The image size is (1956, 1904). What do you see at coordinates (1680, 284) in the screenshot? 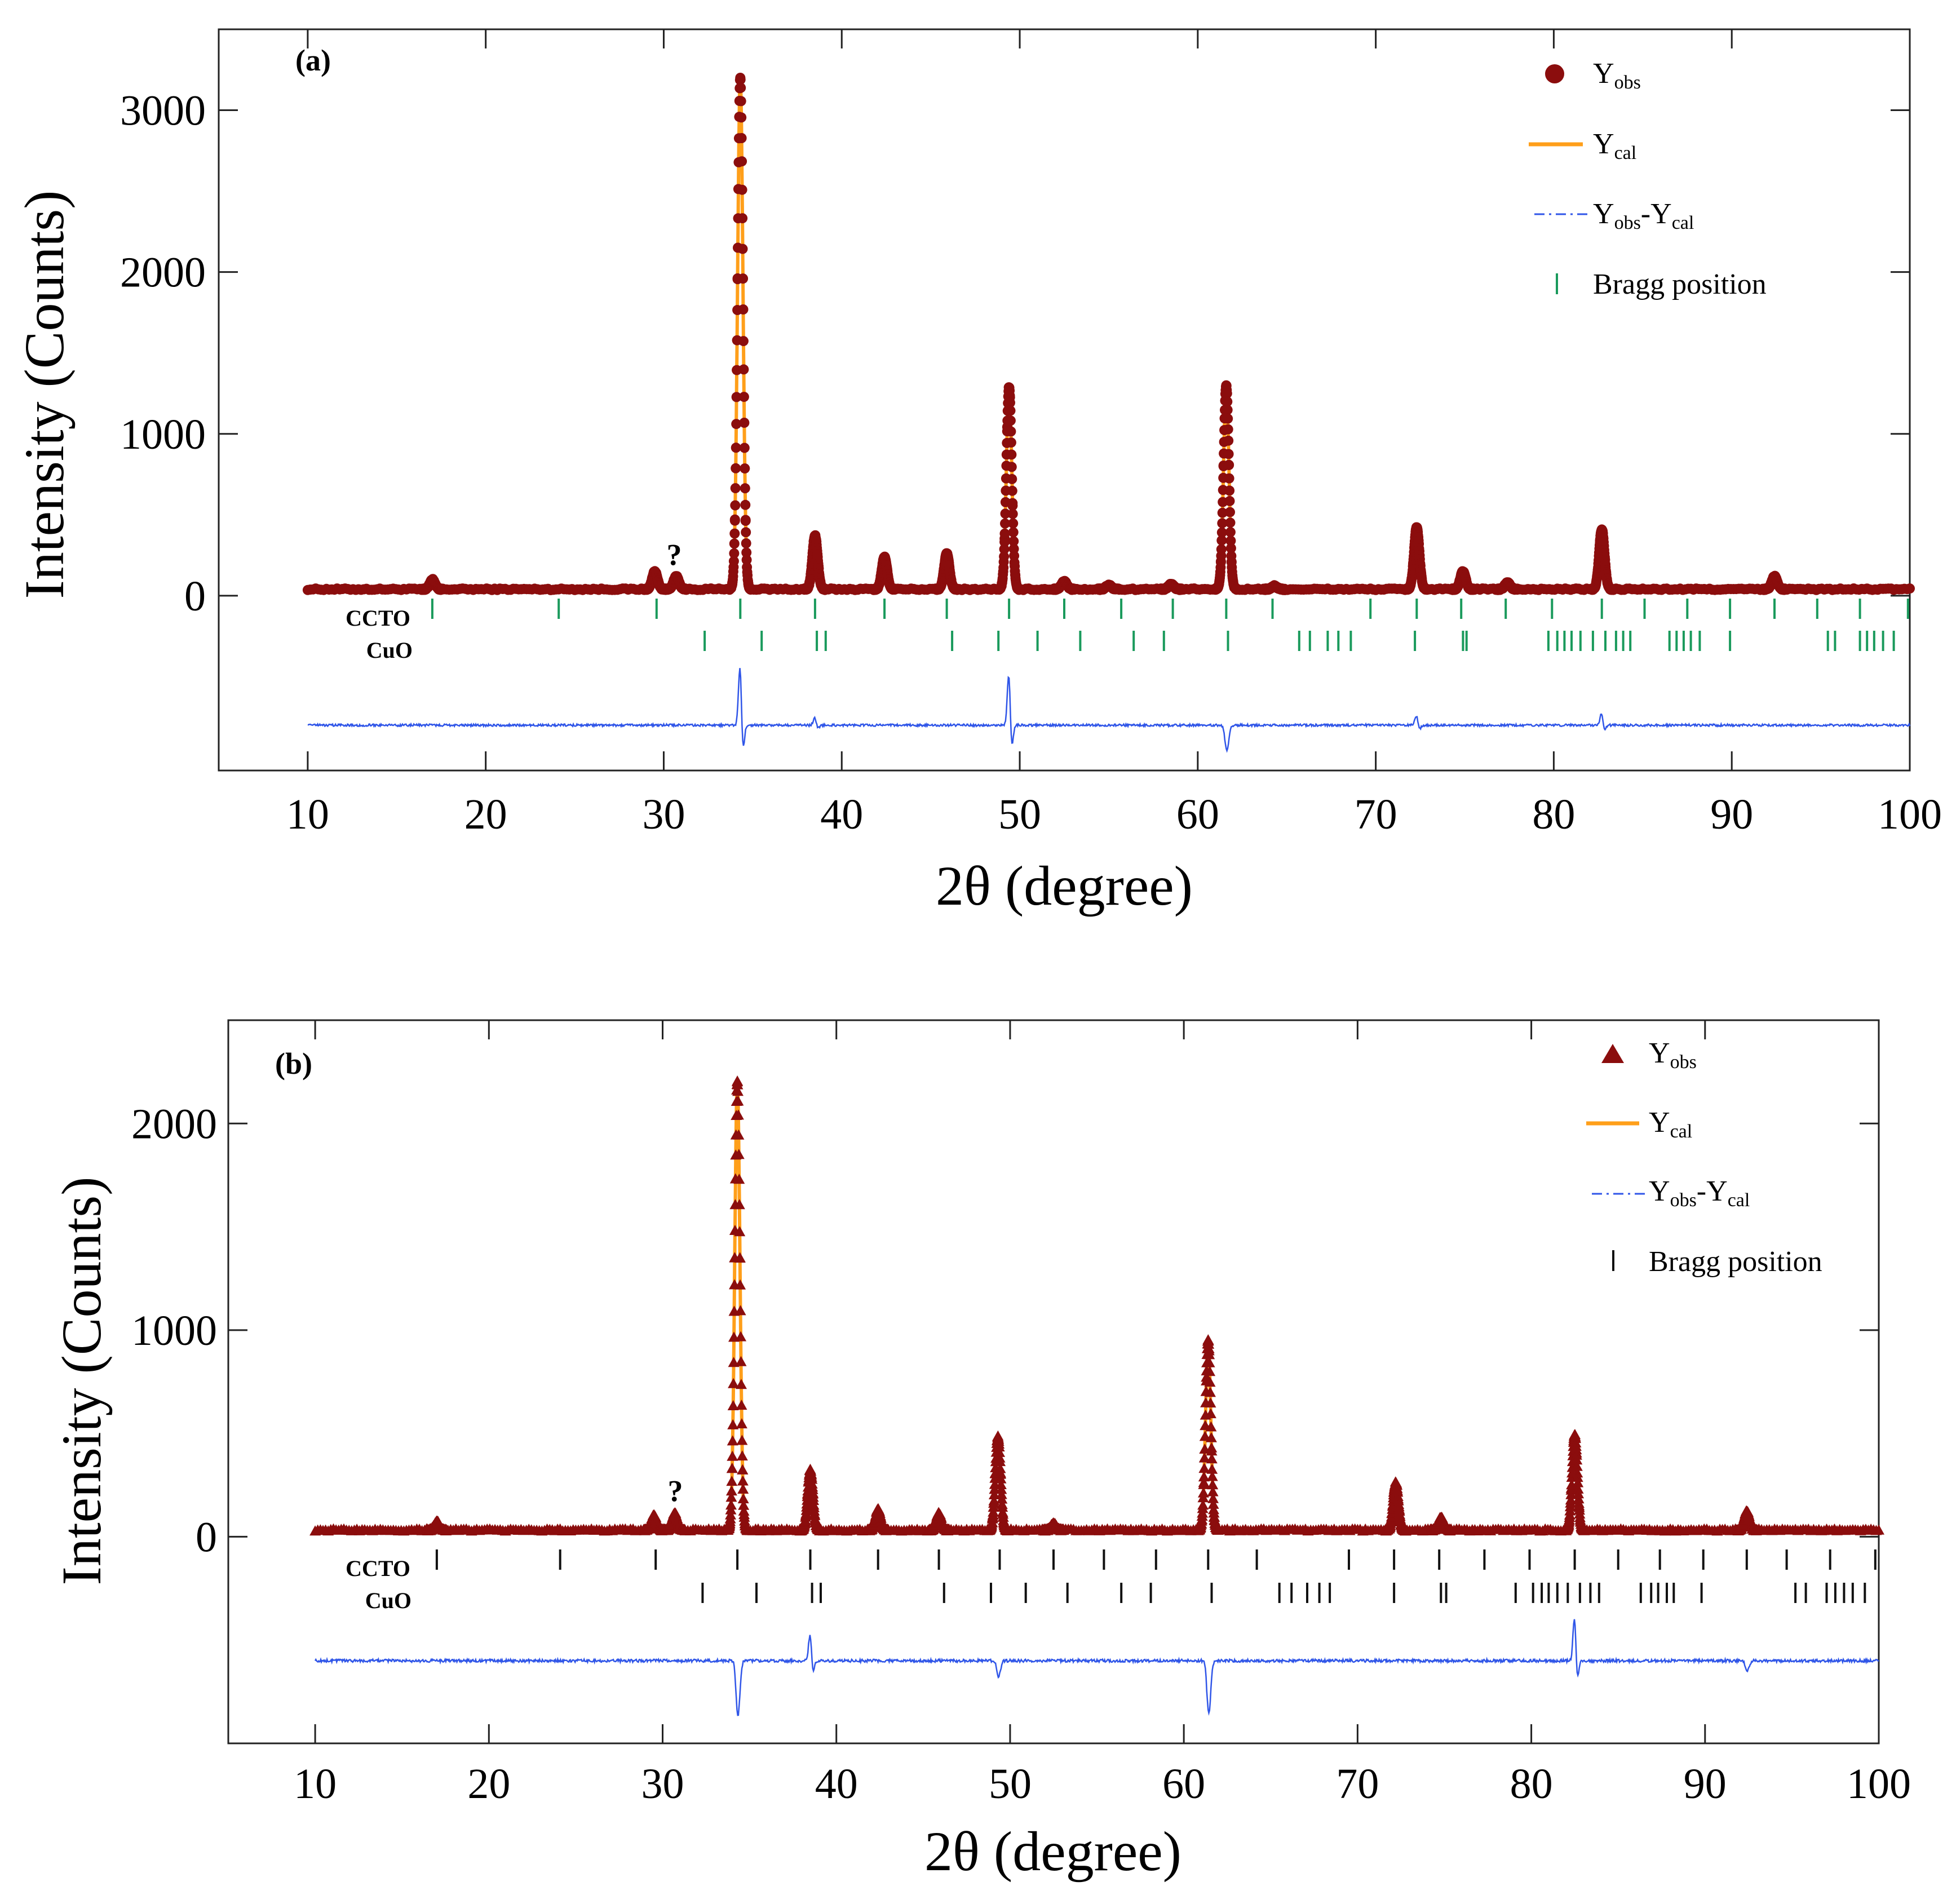
I see `legend-bragg-label: Bragg position` at bounding box center [1680, 284].